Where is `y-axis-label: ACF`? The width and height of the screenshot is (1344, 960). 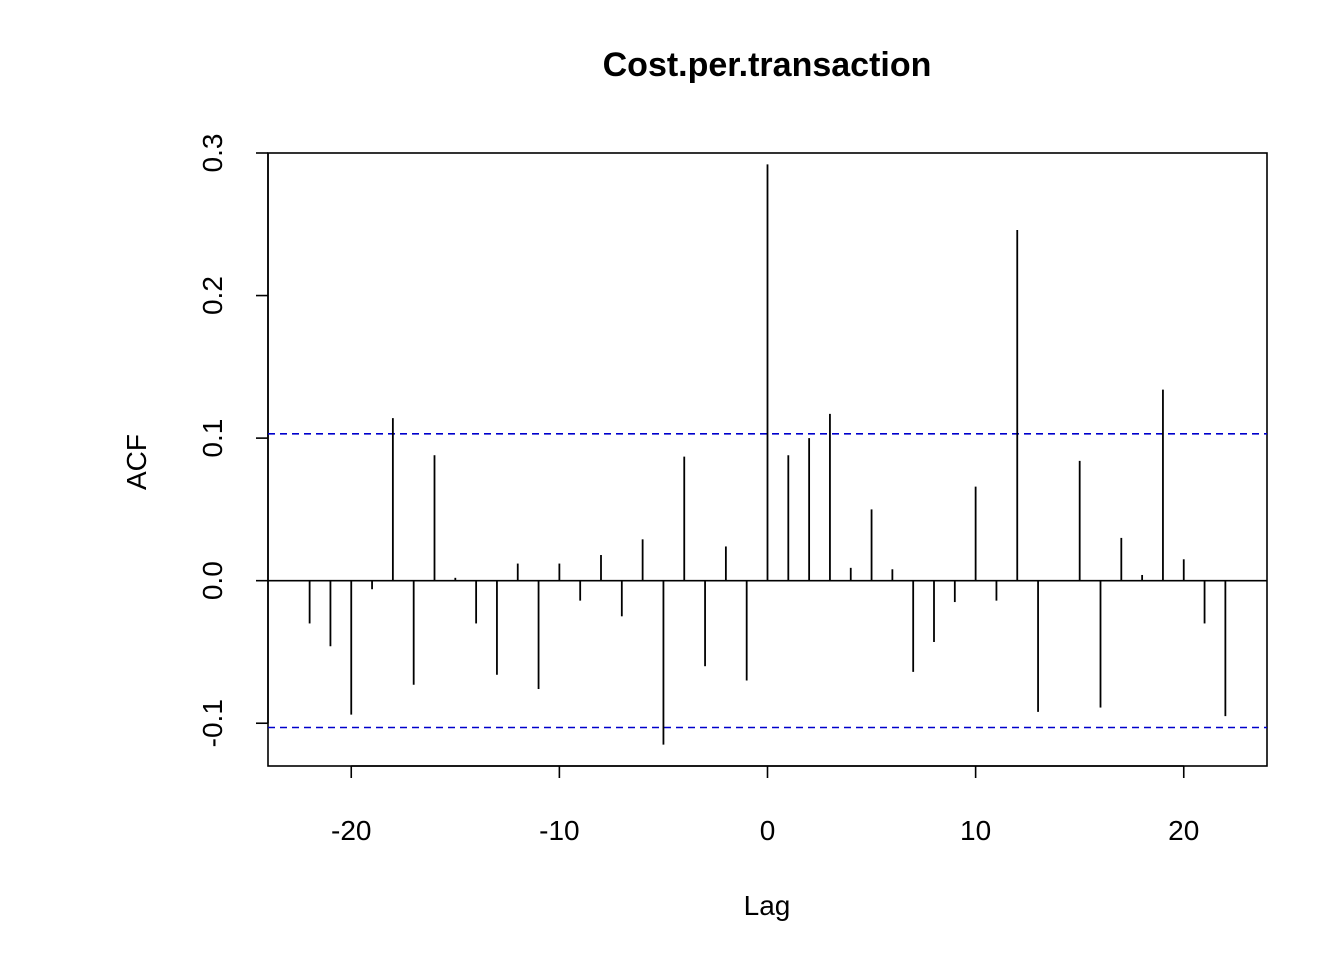 y-axis-label: ACF is located at coordinates (136, 462).